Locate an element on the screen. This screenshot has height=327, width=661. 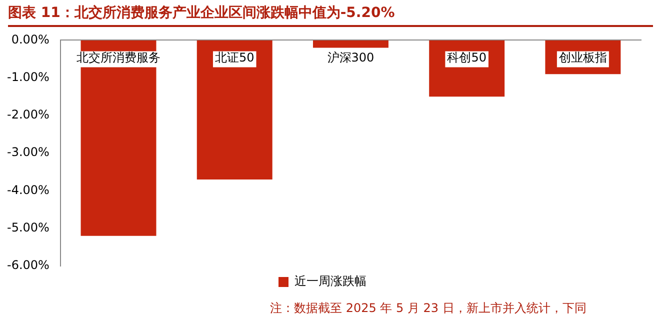
y-tick-label: -5.00% is located at coordinates (28, 227).